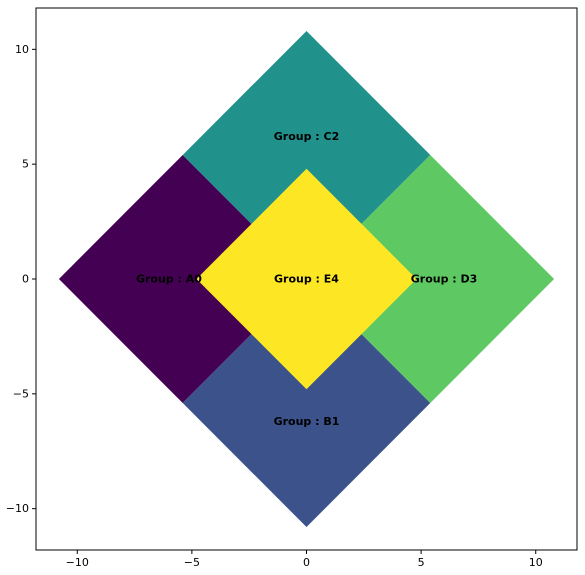 Image resolution: width=585 pixels, height=575 pixels. I want to click on group-label-0: Group : A0, so click(169, 279).